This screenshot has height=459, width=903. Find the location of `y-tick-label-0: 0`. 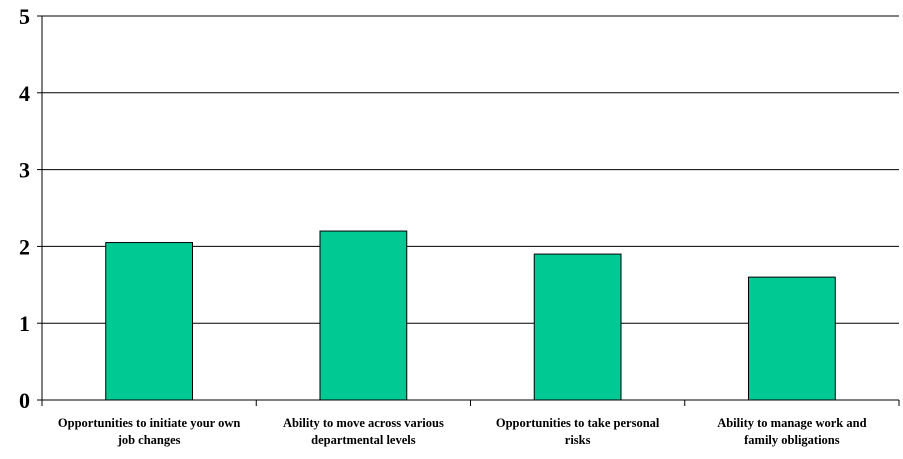

y-tick-label-0: 0 is located at coordinates (24, 400).